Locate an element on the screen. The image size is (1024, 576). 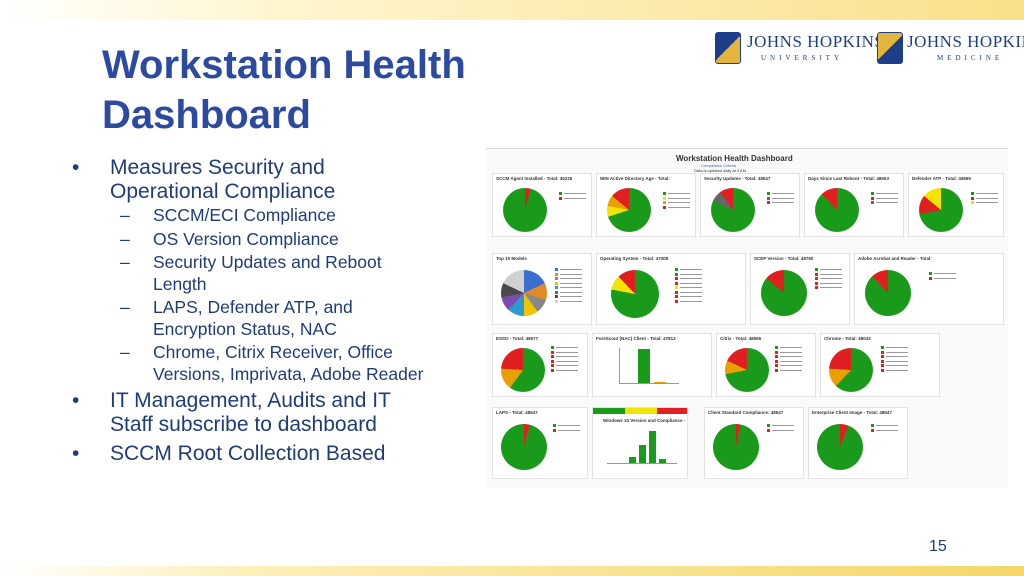
bullet-text: Staff subscribe to dashboard is located at coordinates (243, 424).